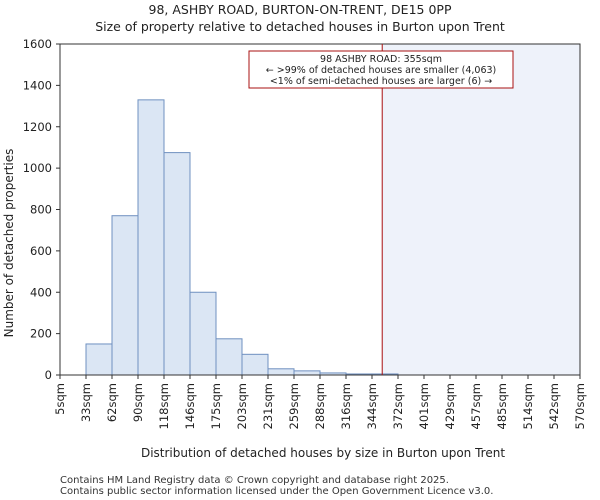 The image size is (600, 500). Describe the element at coordinates (164, 406) in the screenshot. I see `x-tick-label: 118sqm` at that location.